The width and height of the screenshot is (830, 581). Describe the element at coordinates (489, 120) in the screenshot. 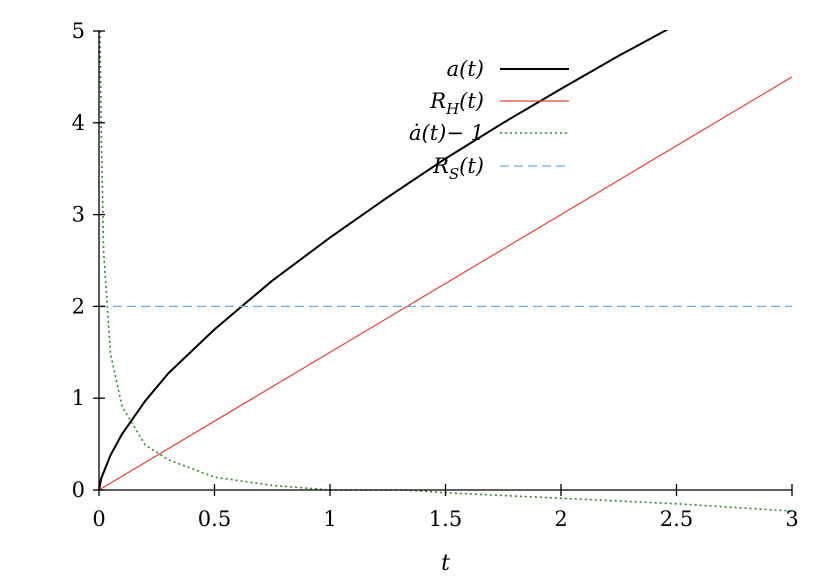

I see `legend: a(t) RH(t) ȧ(t)− 1 RS(t)` at that location.